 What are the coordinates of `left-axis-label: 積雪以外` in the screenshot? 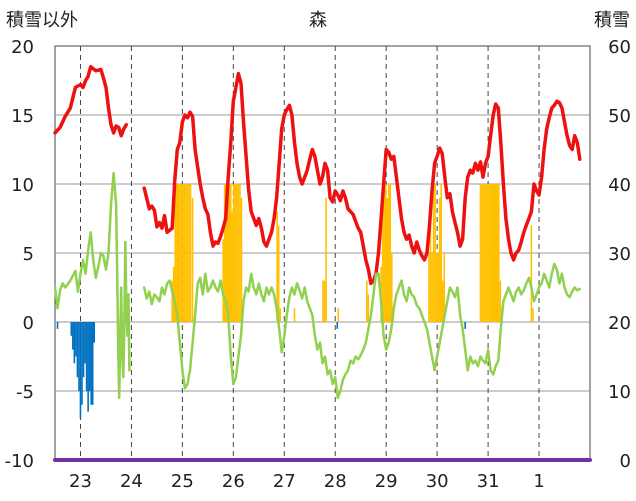 It's located at (42, 20).